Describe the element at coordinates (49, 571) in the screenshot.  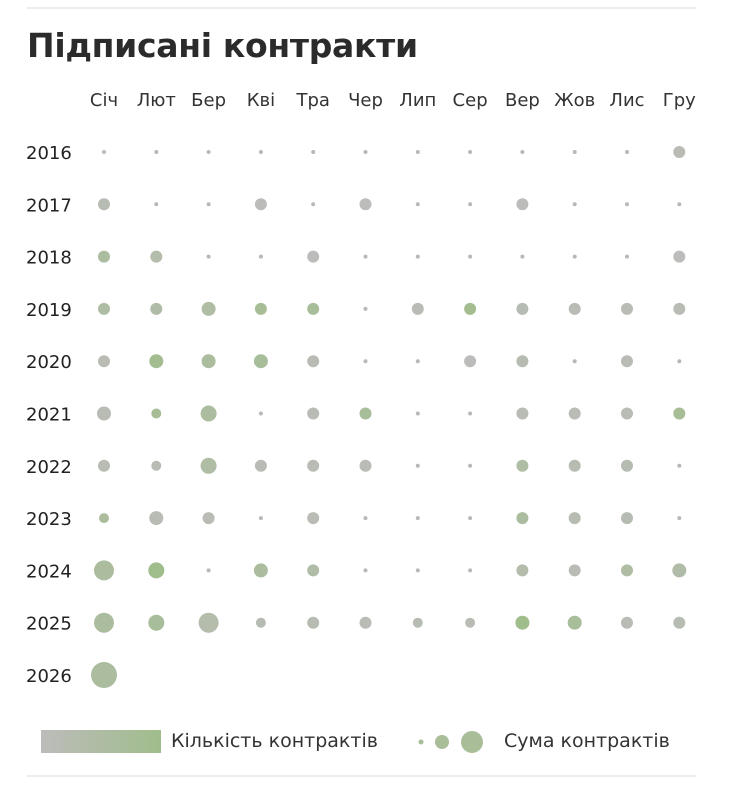
I see `year-label: 2024` at that location.